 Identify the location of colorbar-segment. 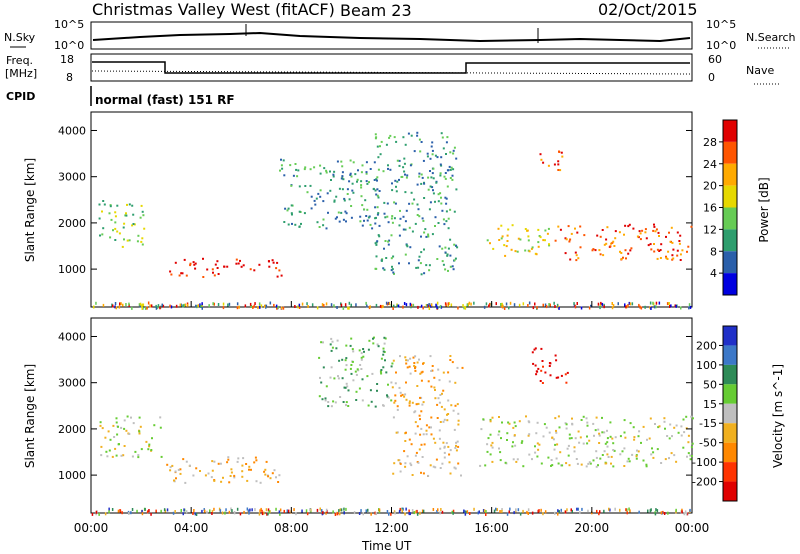
(730, 131).